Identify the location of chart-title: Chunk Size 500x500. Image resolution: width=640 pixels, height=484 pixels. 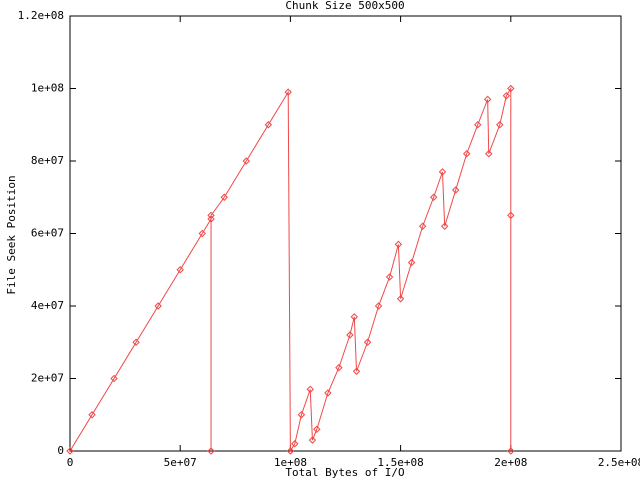
(344, 6).